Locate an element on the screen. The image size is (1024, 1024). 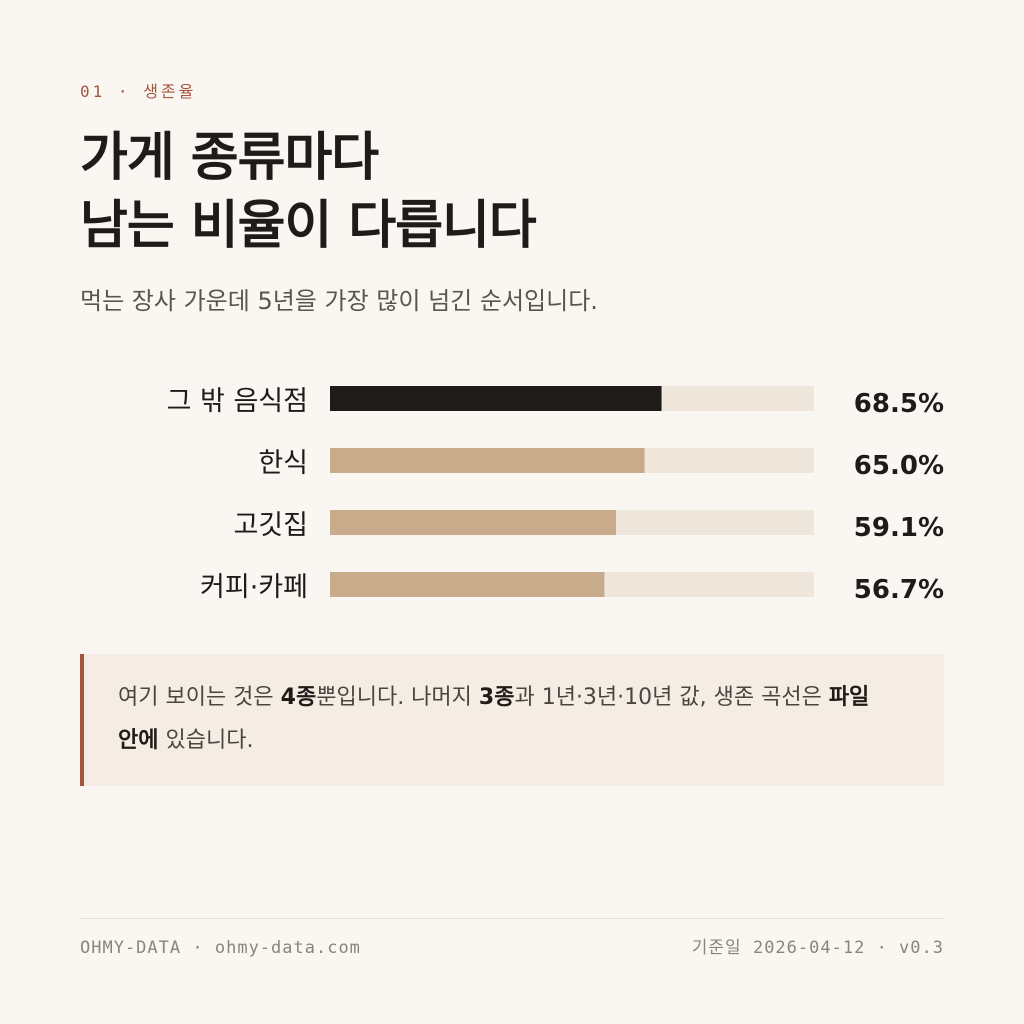
footer-metadata: 기준일 2026-04-12 · v0.3 is located at coordinates (818, 948).